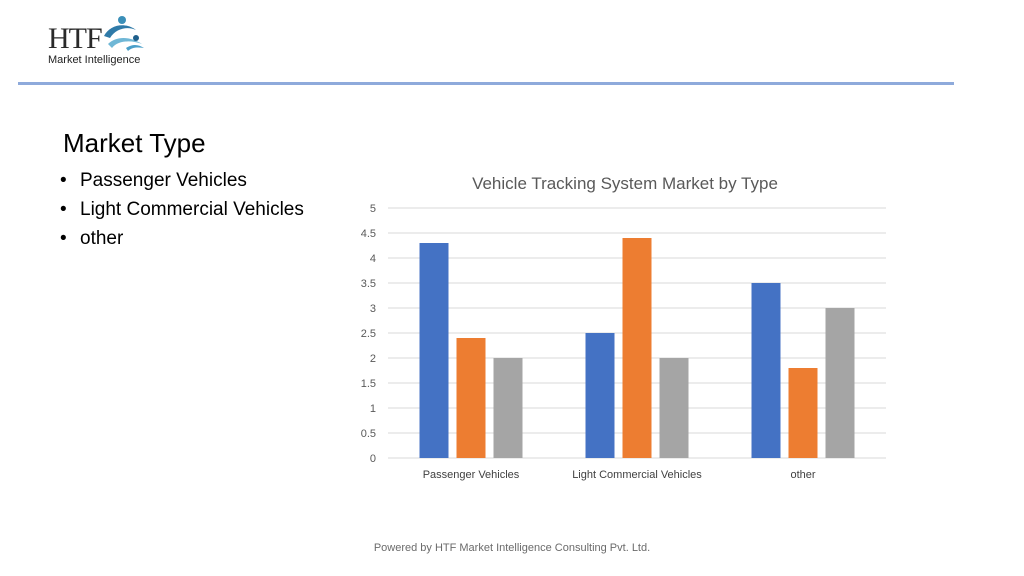 The height and width of the screenshot is (576, 1024). I want to click on y-tick-label: 0, so click(373, 459).